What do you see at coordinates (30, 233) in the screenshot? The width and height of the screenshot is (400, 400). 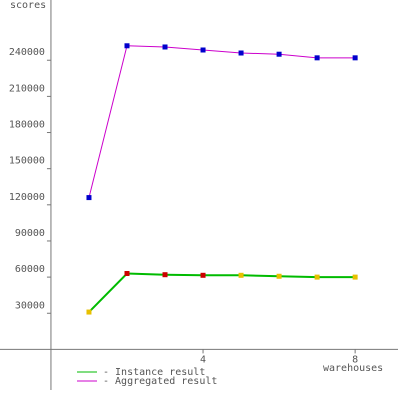 I see `y-tick-label: 90000` at bounding box center [30, 233].